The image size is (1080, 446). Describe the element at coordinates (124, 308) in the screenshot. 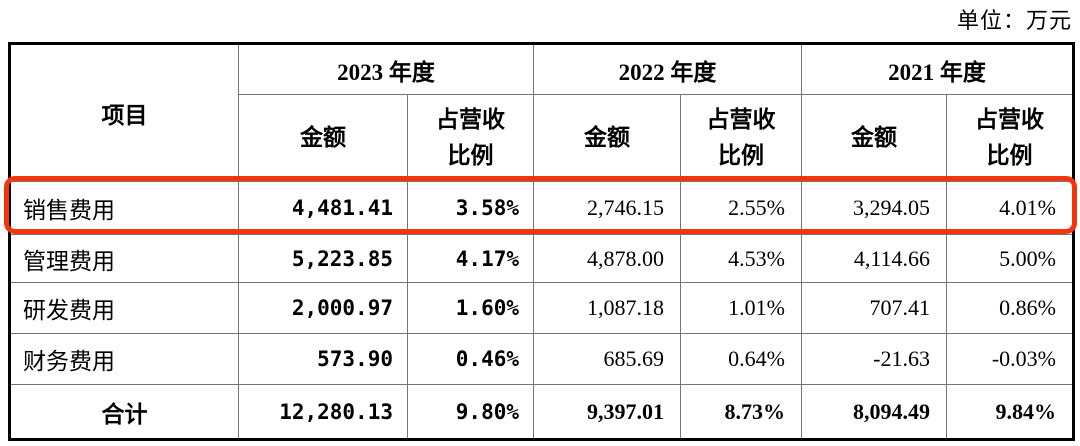

I see `row-label: 研发费用` at that location.